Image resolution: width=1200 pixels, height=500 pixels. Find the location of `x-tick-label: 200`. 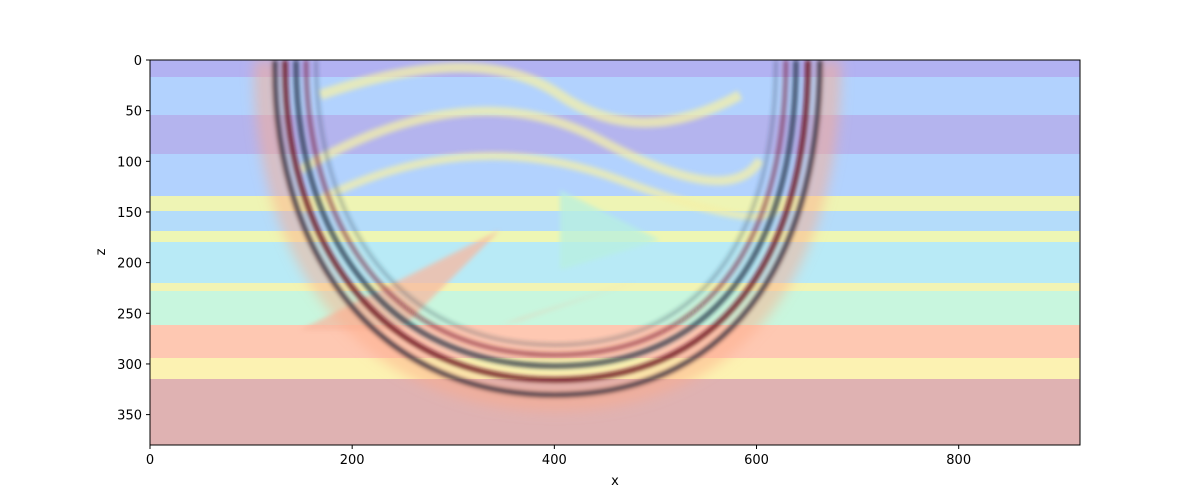

x-tick-label: 200 is located at coordinates (352, 460).